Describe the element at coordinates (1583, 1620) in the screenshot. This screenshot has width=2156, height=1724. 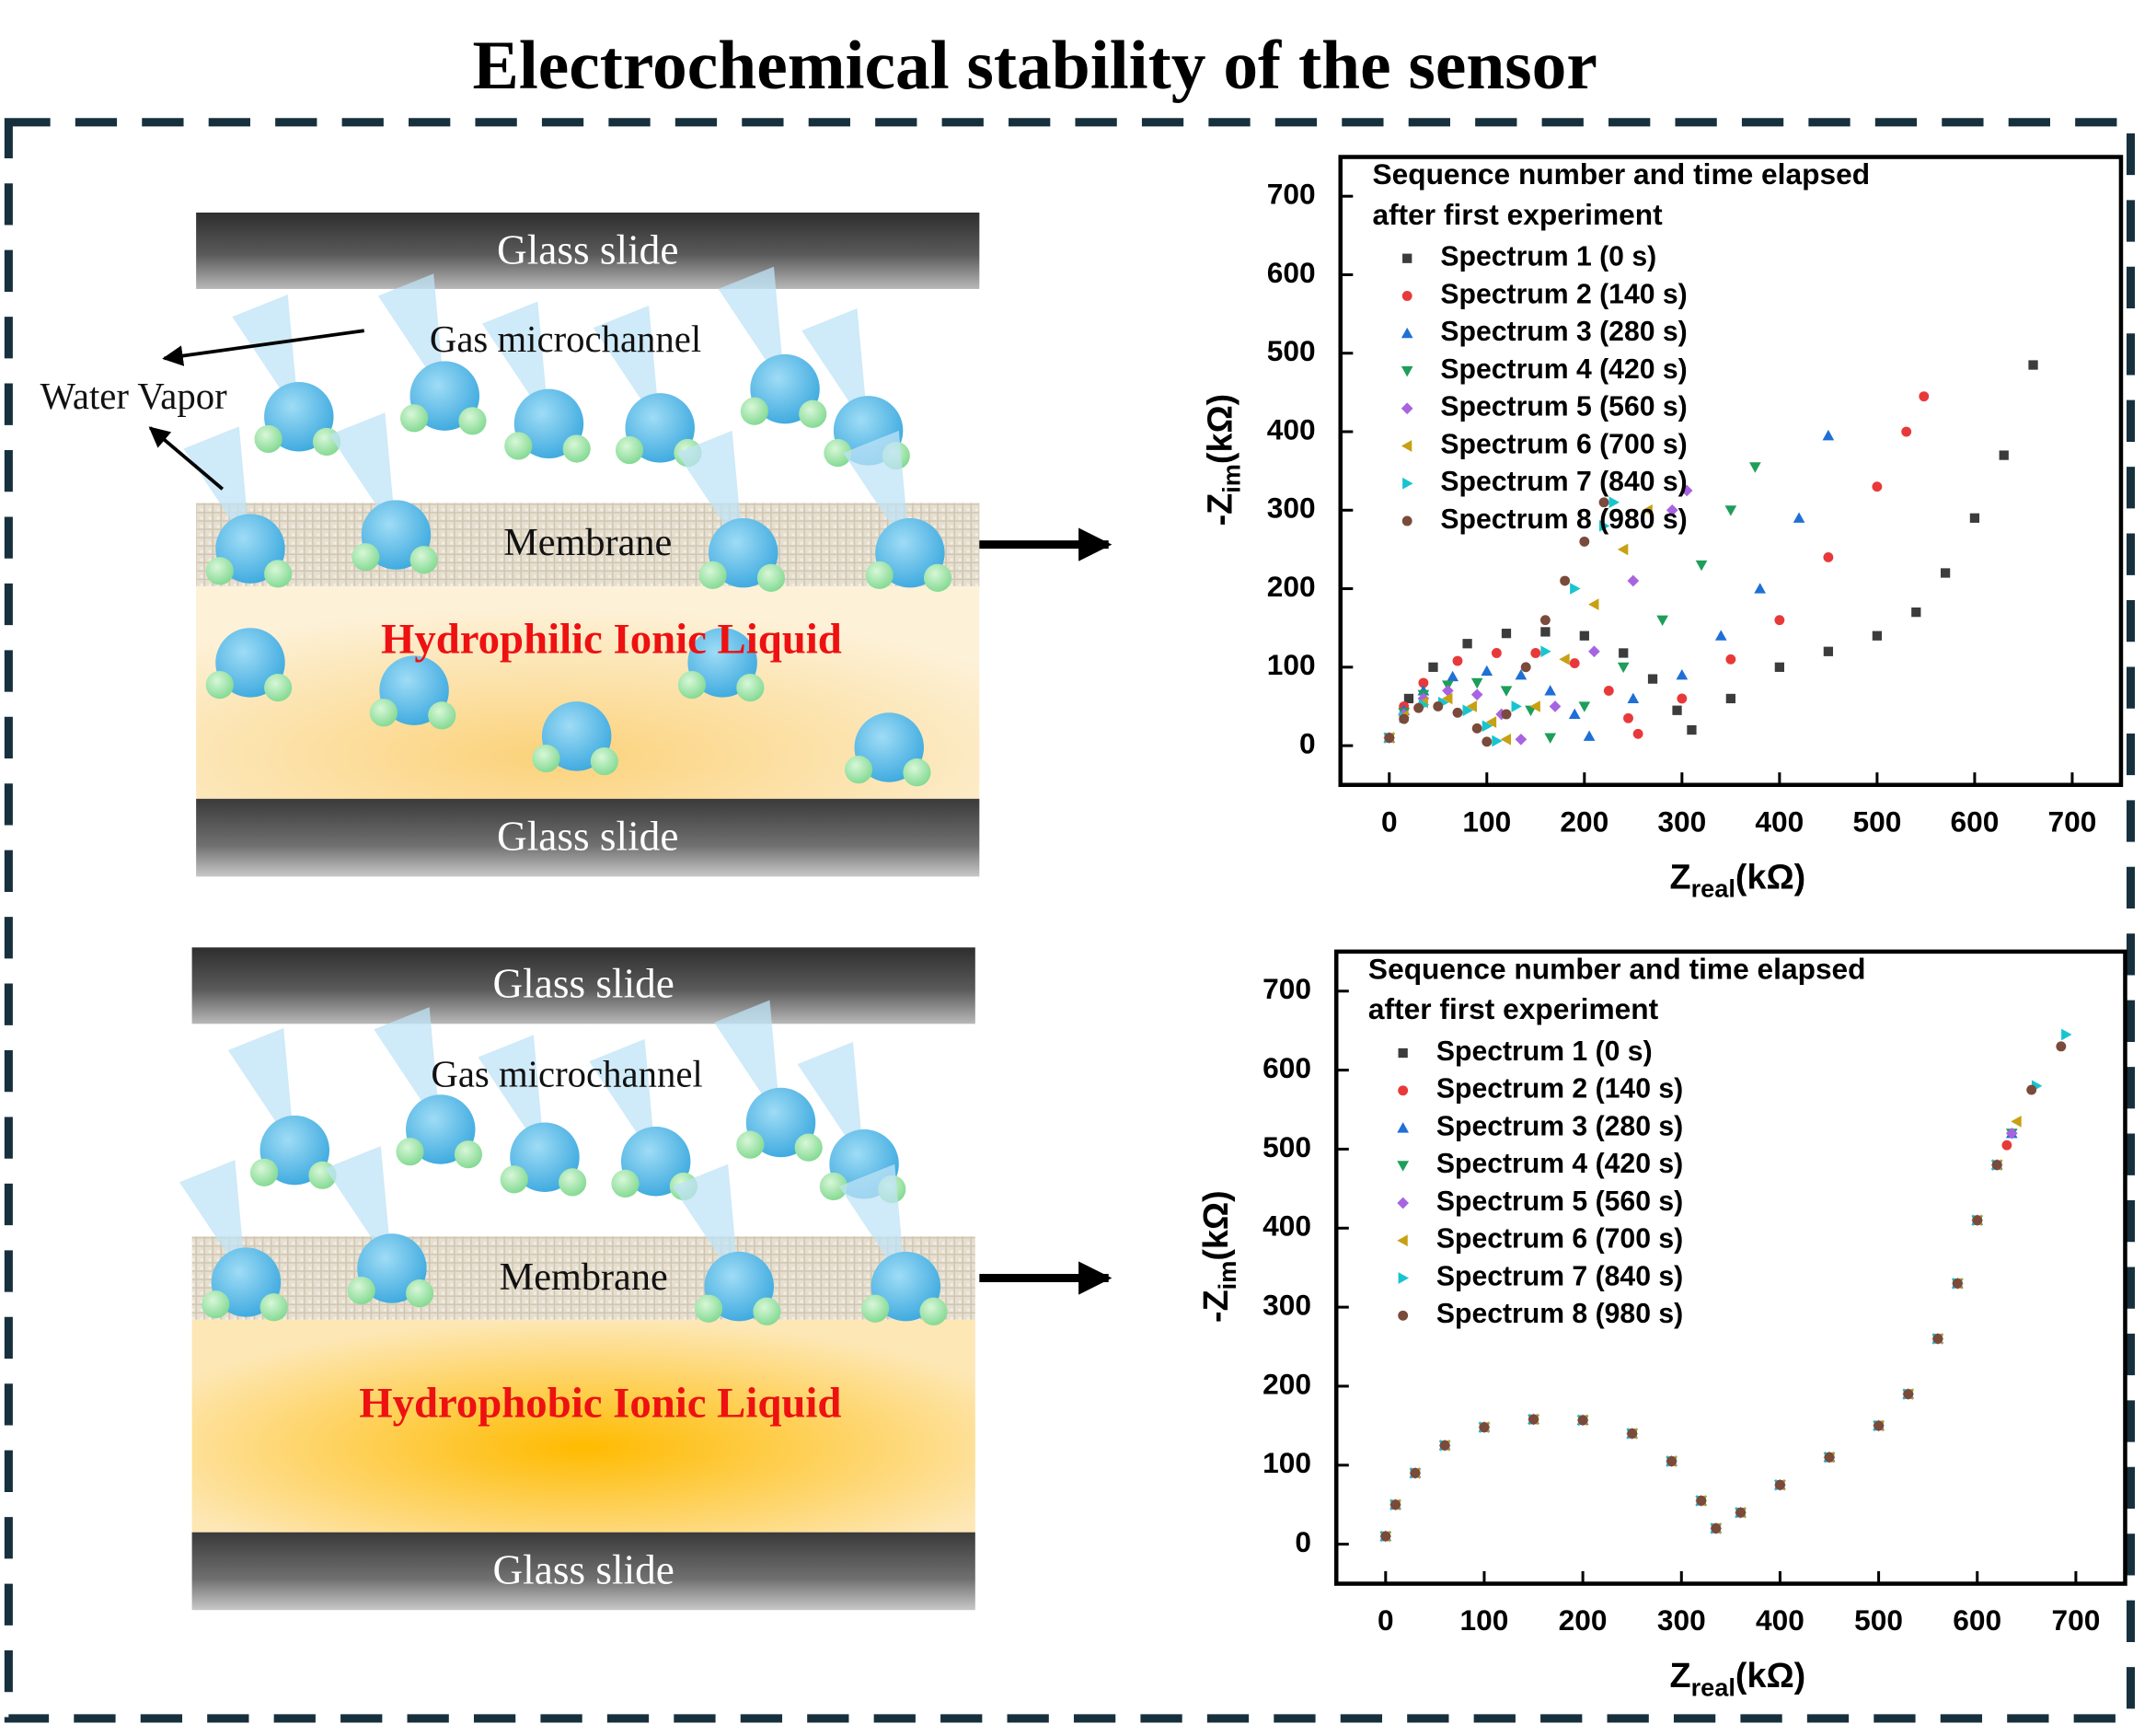
I see `x-tick-label: 200` at that location.